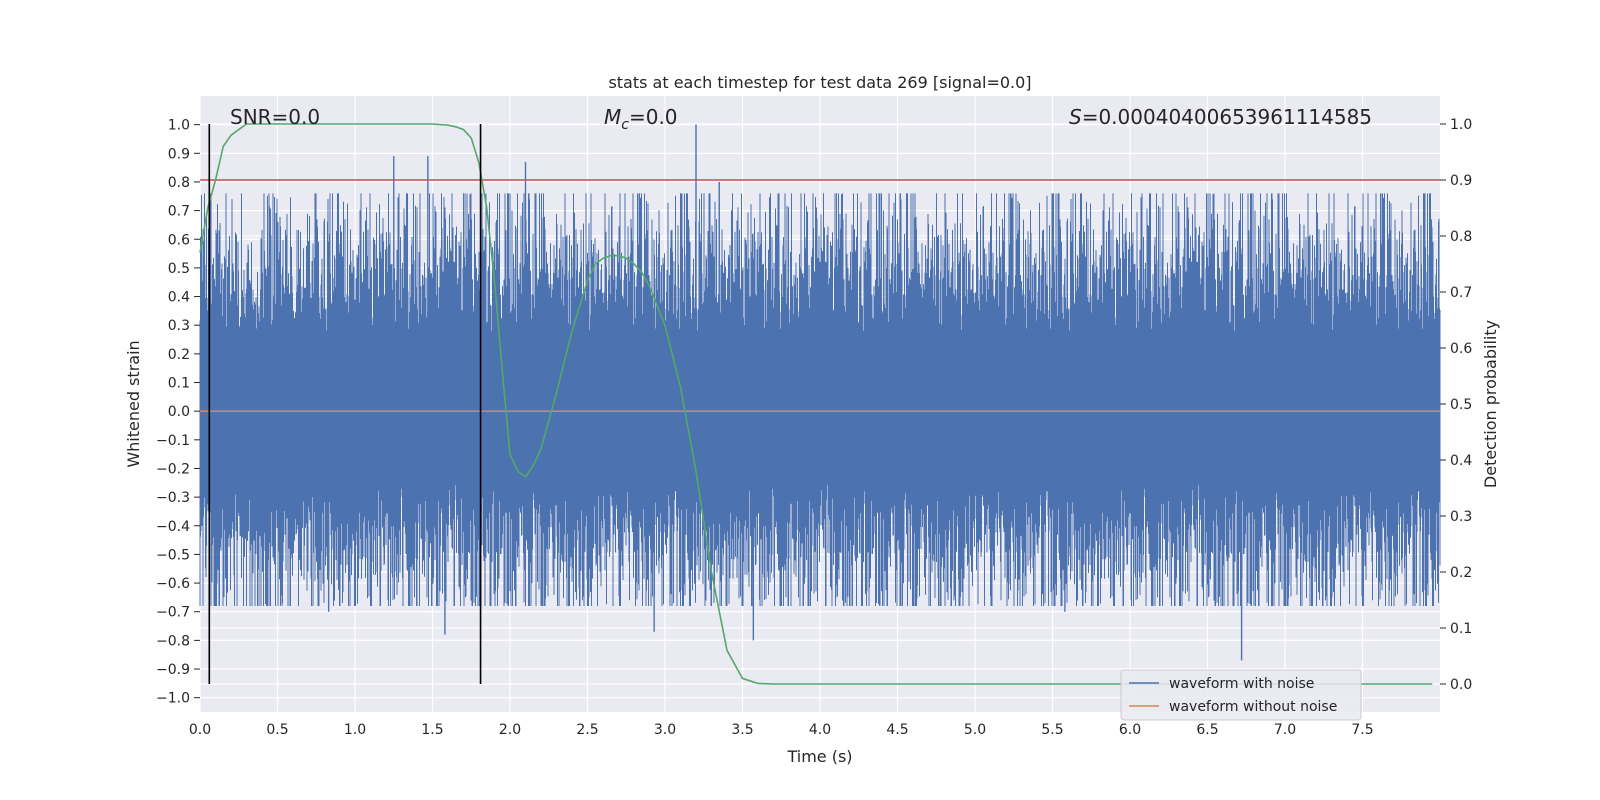 This screenshot has height=800, width=1600. Describe the element at coordinates (173, 469) in the screenshot. I see `y-left-tick-label: −0.2` at that location.